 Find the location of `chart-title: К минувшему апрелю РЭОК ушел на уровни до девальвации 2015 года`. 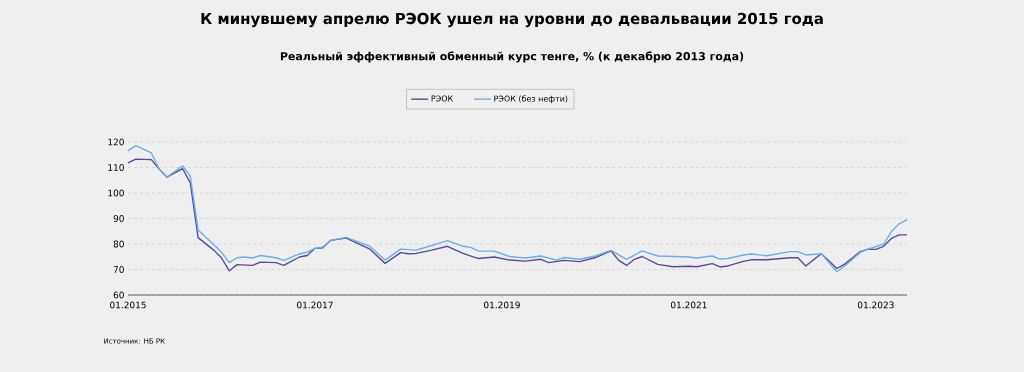

chart-title: К минувшему апрелю РЭОК ушел на уровни до девальвации 2015 года is located at coordinates (512, 20).